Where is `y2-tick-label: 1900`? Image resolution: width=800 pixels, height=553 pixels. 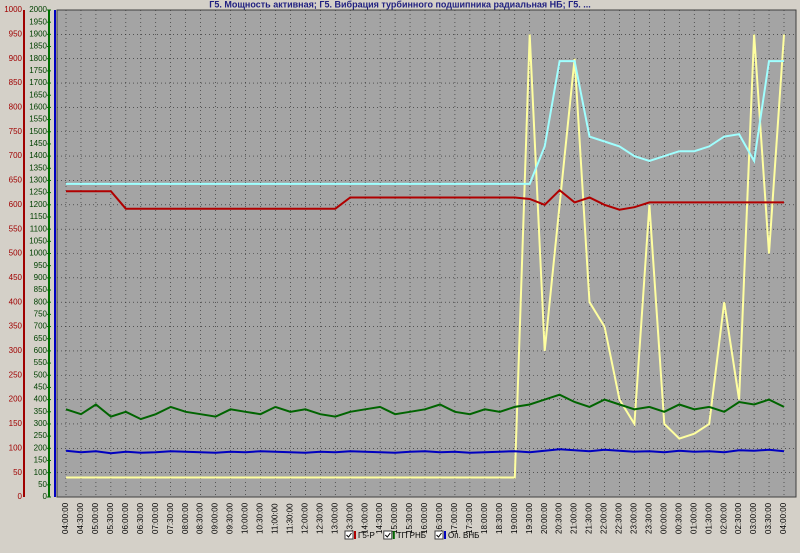 y2-tick-label: 1900 is located at coordinates (38, 33).